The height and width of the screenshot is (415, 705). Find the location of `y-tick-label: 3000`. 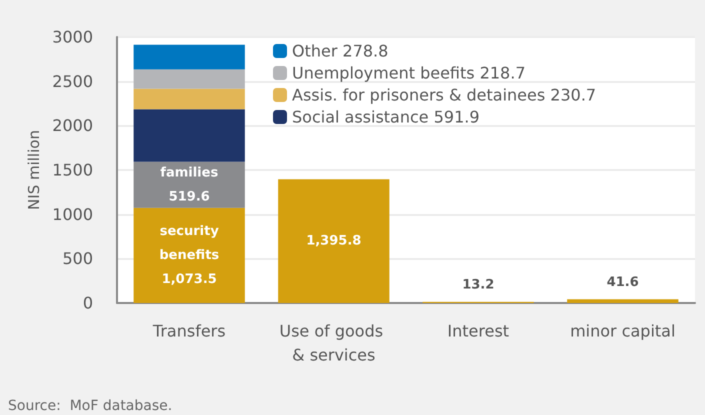

y-tick-label: 3000 is located at coordinates (72, 37).